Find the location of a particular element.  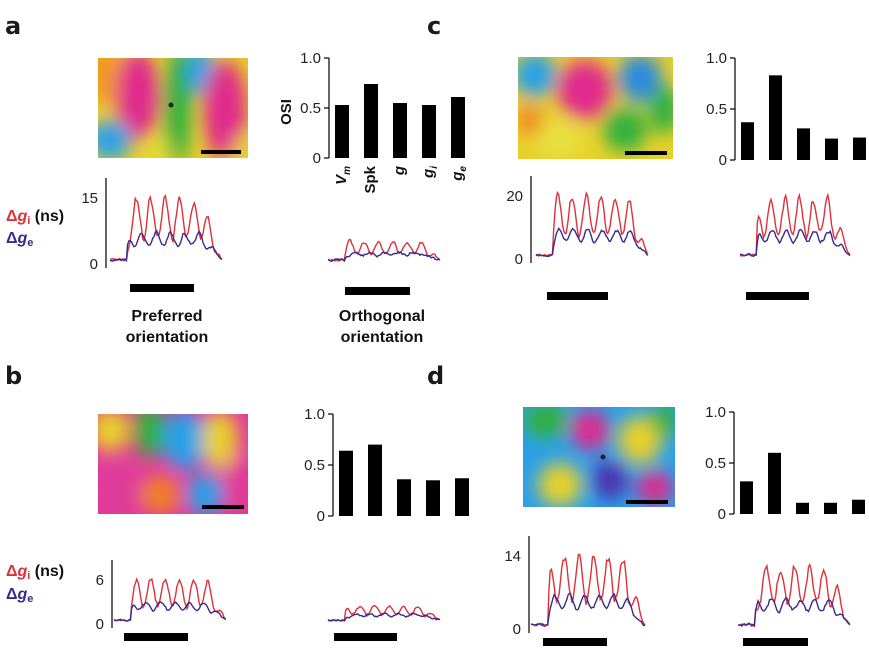

osi-chart-b: 0 0.5 1.0 is located at coordinates (386, 465).